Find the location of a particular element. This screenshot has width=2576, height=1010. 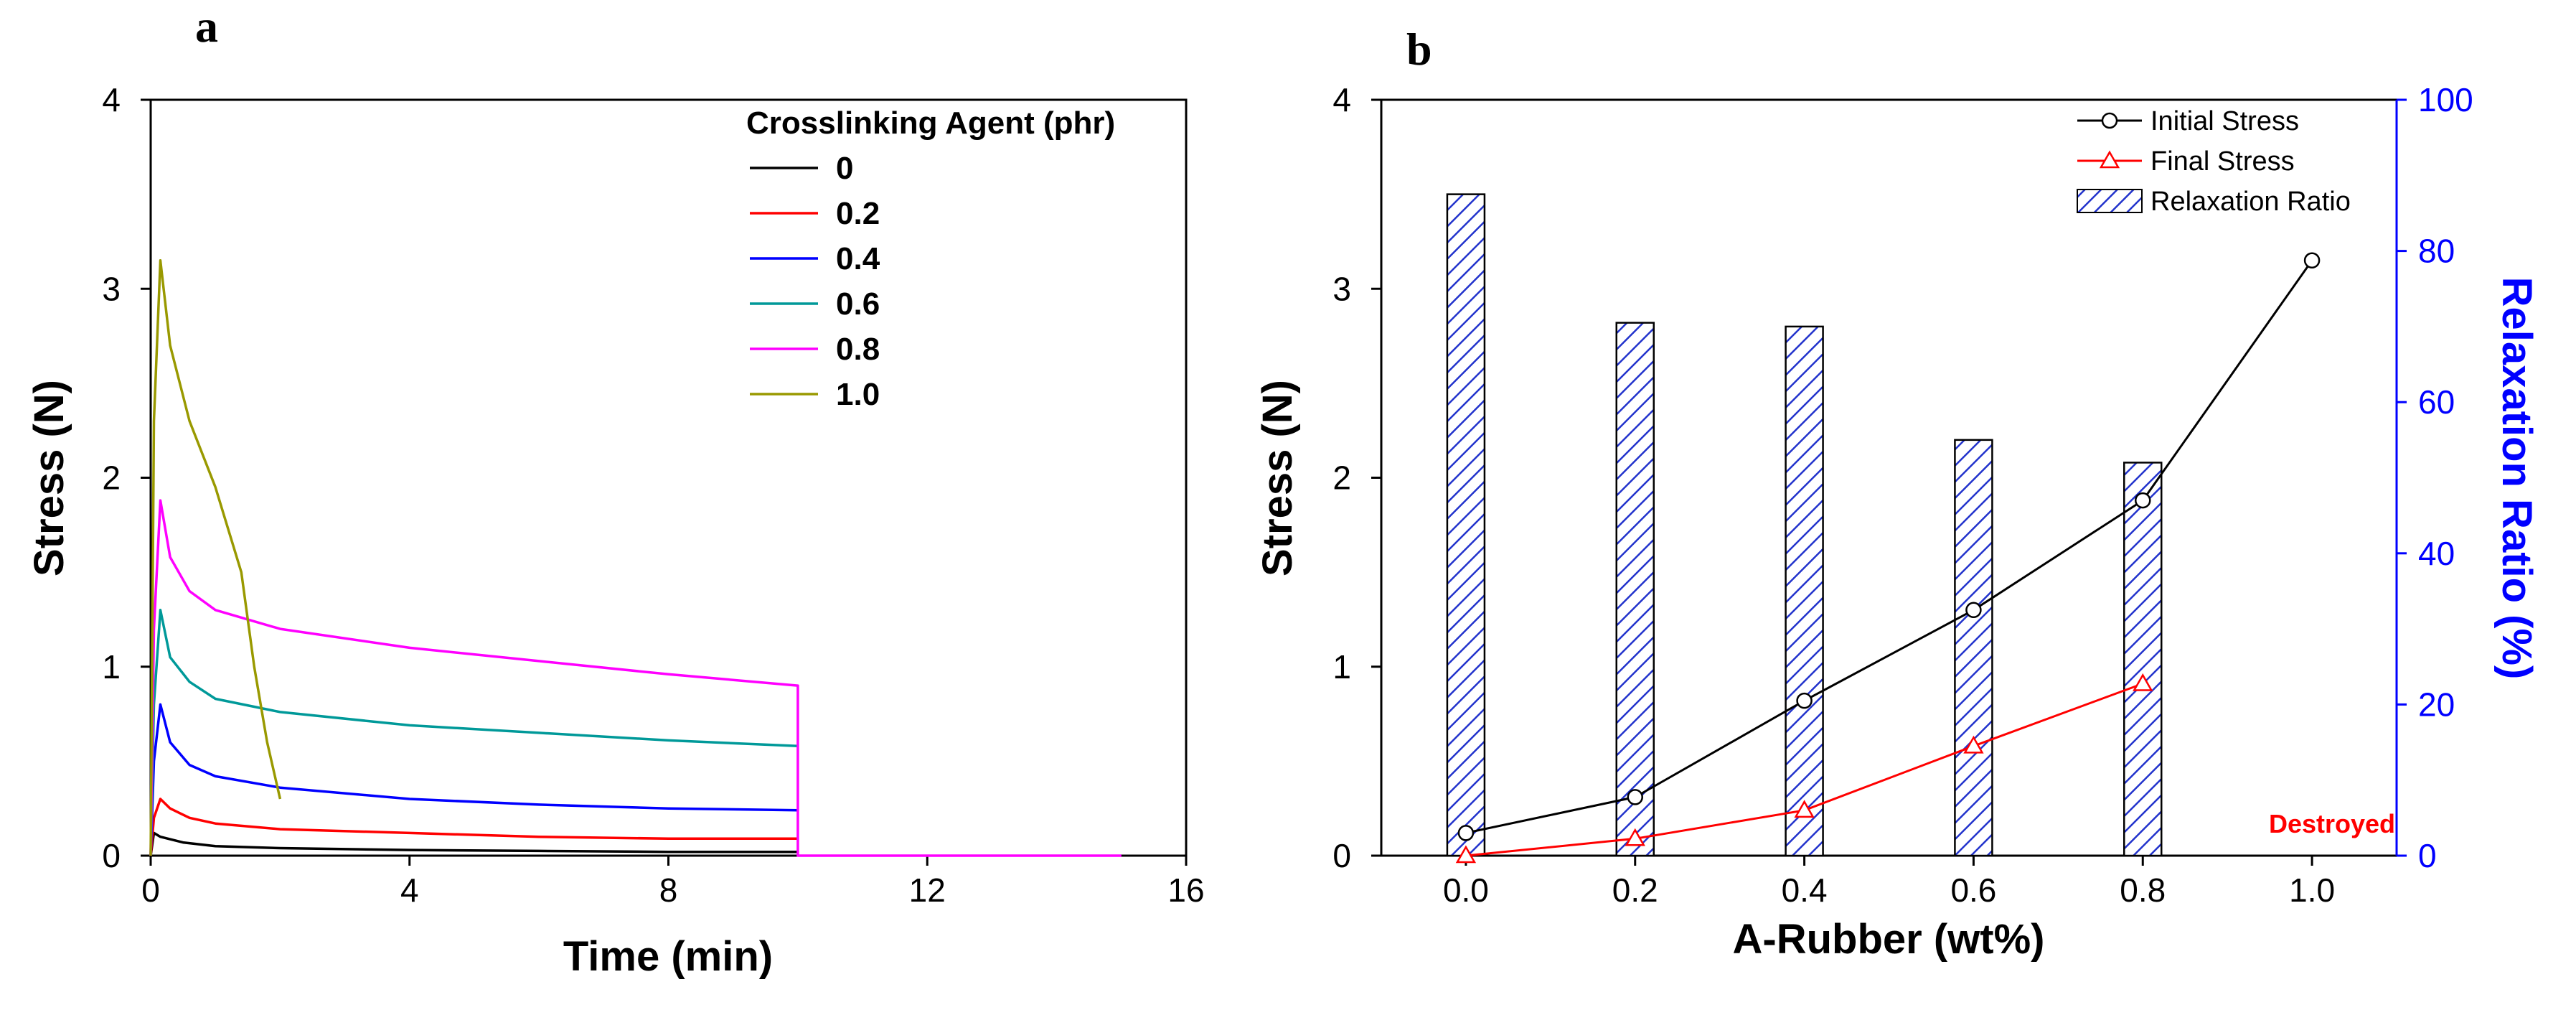

chart-a-line-0.8 is located at coordinates (635, 678).